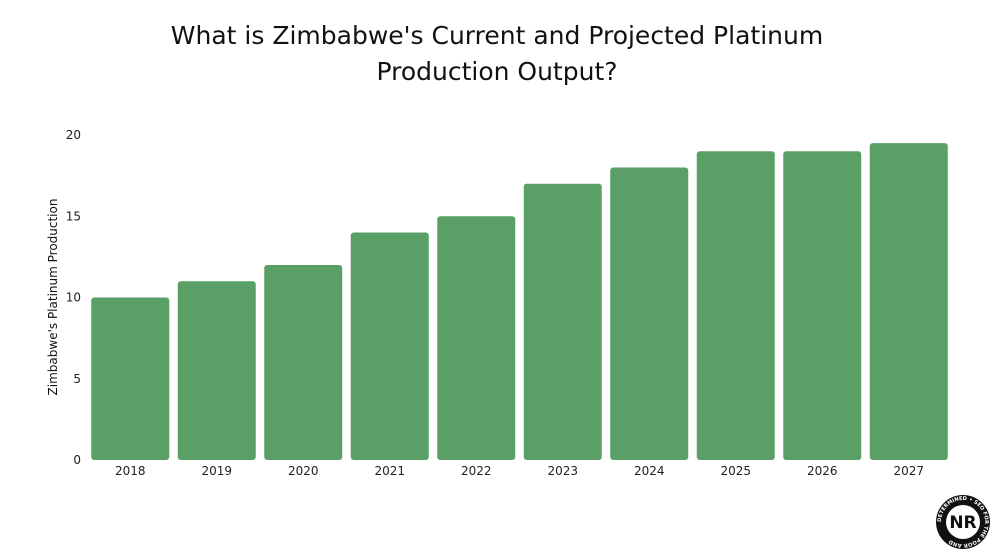 The height and width of the screenshot is (557, 994). Describe the element at coordinates (476, 471) in the screenshot. I see `x-tick-label: 2022` at that location.